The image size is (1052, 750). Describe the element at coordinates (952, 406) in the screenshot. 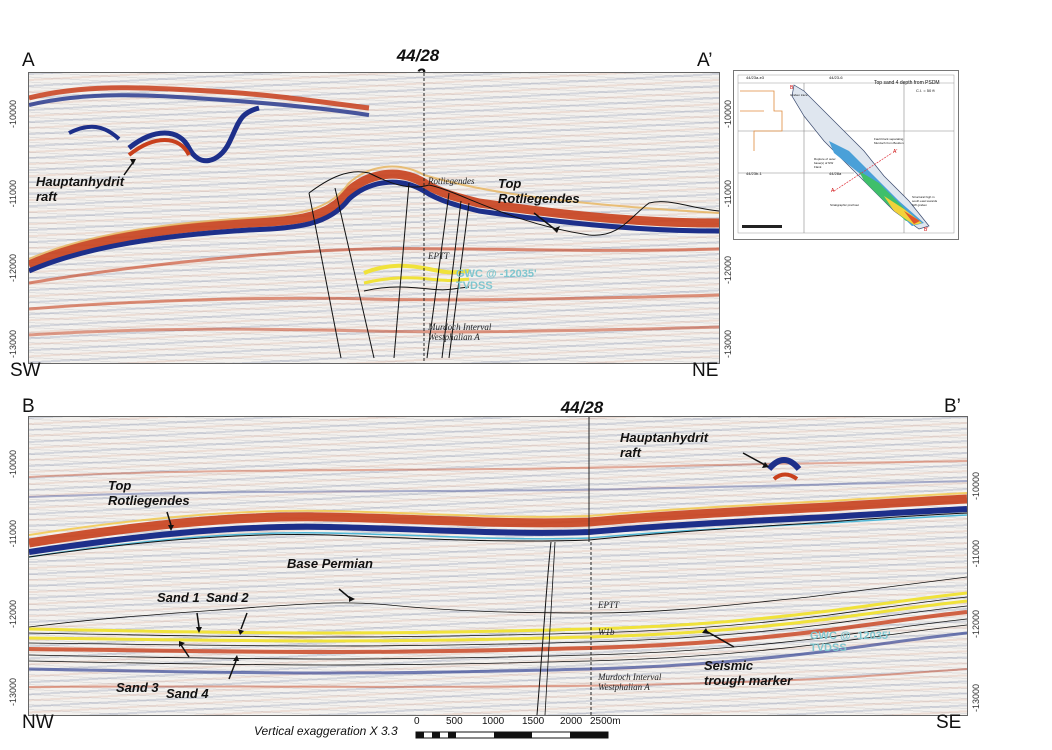

I see `section-b-right-label: B’` at that location.